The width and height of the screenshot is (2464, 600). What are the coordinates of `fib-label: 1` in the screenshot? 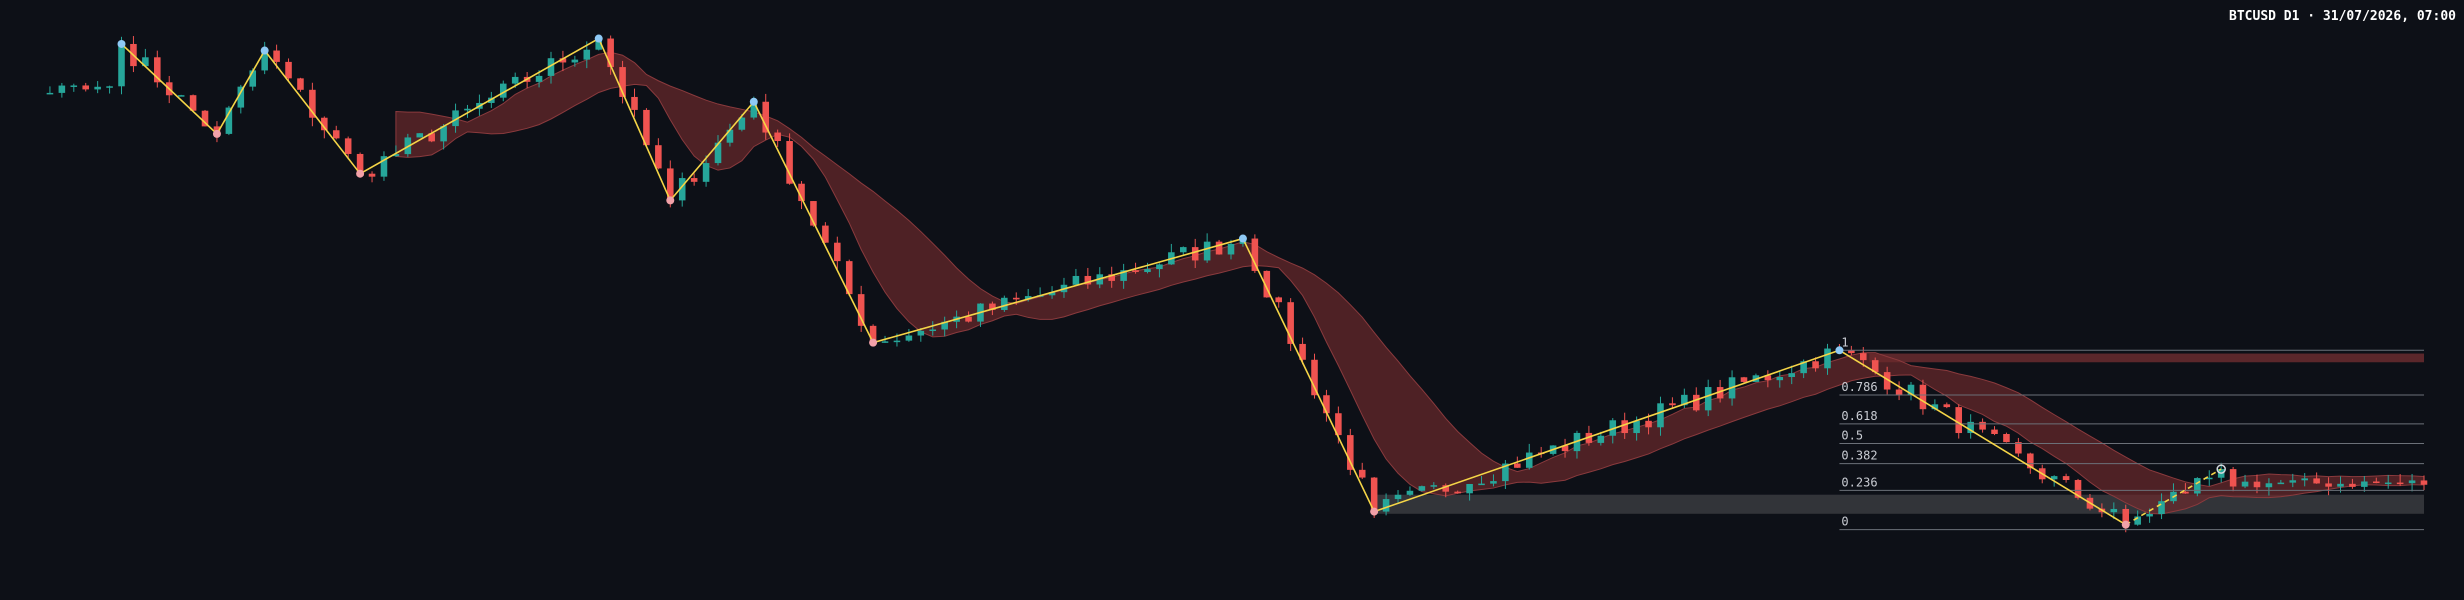 It's located at (1844, 342).